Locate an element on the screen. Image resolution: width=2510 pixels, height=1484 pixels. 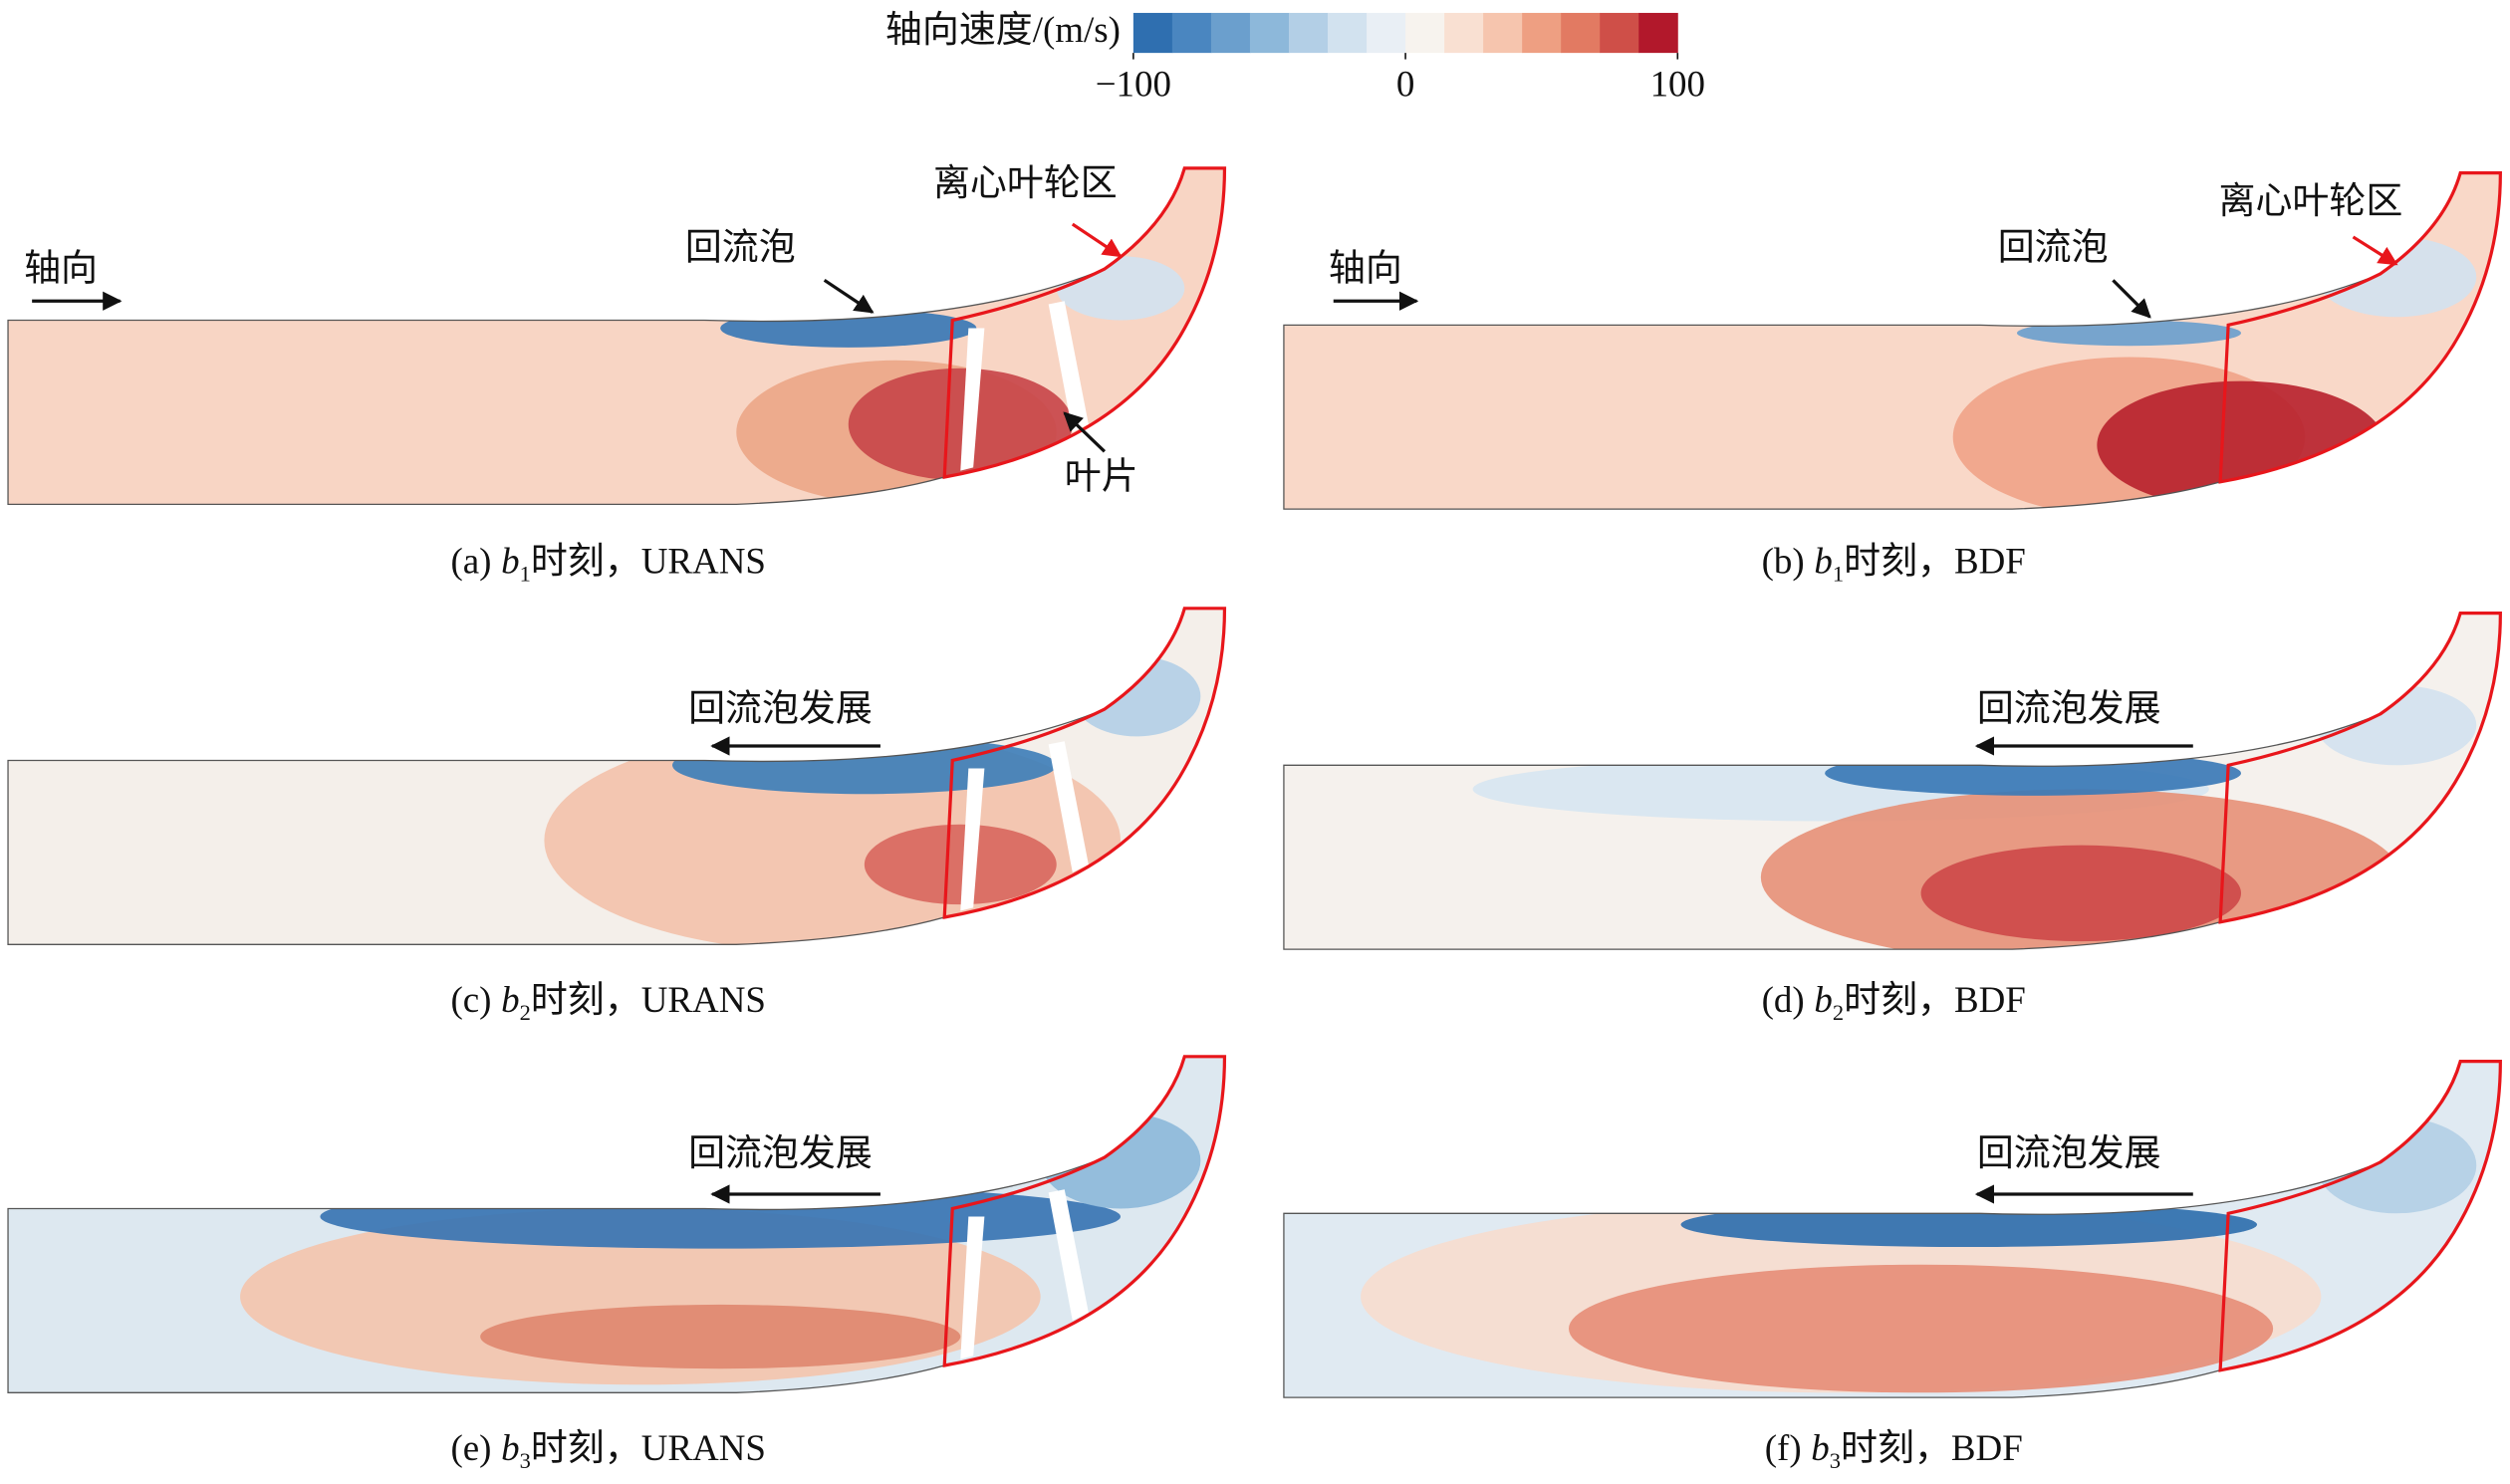
caption-label: (f) is located at coordinates (1783, 1448).